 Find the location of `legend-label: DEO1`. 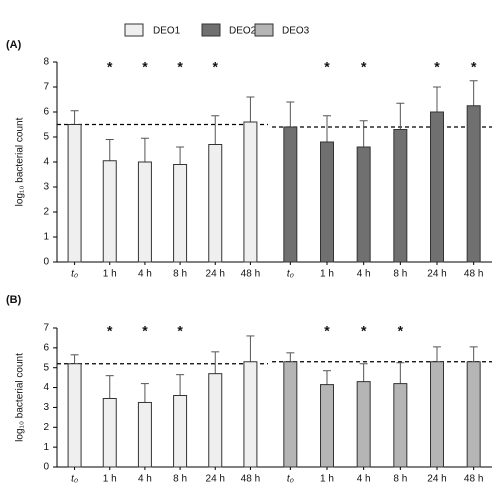

legend-label: DEO1 is located at coordinates (167, 31).